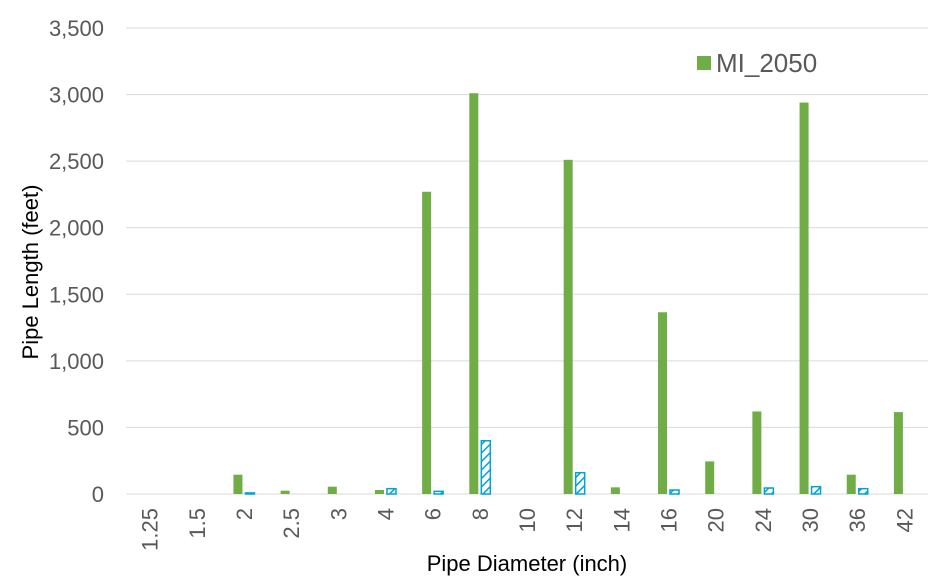  Describe the element at coordinates (85, 427) in the screenshot. I see `y-tick-label: 500` at that location.